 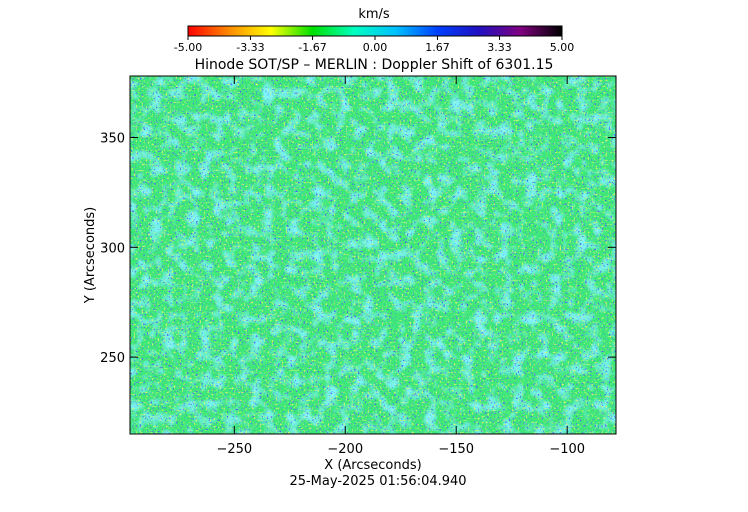 I want to click on x-tick-label: −250, so click(x=234, y=449).